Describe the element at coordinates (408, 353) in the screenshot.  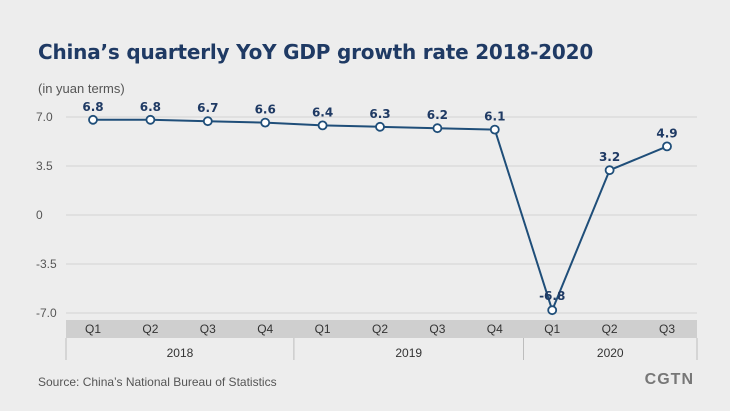
I see `year-label: 2019` at that location.